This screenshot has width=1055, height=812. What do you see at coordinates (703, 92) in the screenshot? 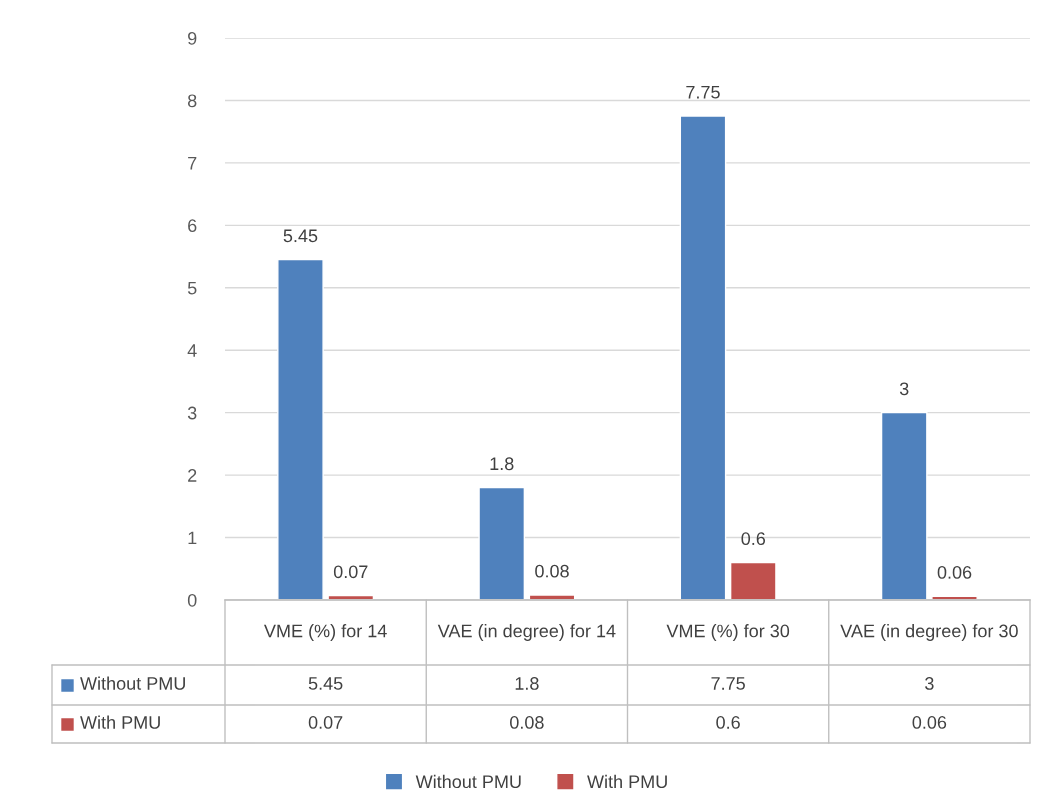
I see `data-label: 7.75` at bounding box center [703, 92].